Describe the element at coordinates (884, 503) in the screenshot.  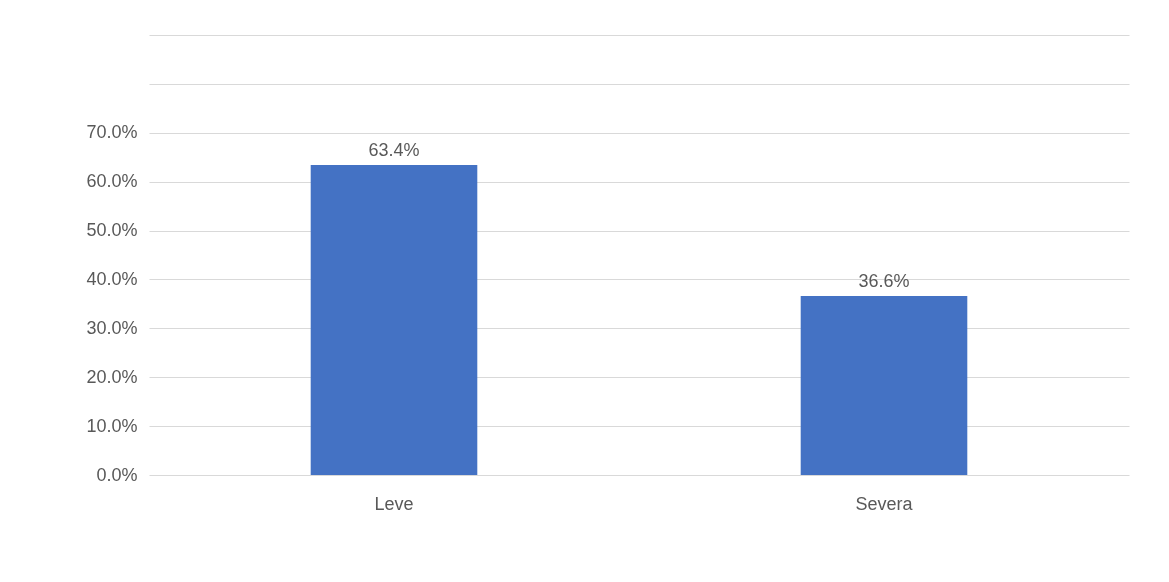
I see `x-tick-label: Severa` at that location.